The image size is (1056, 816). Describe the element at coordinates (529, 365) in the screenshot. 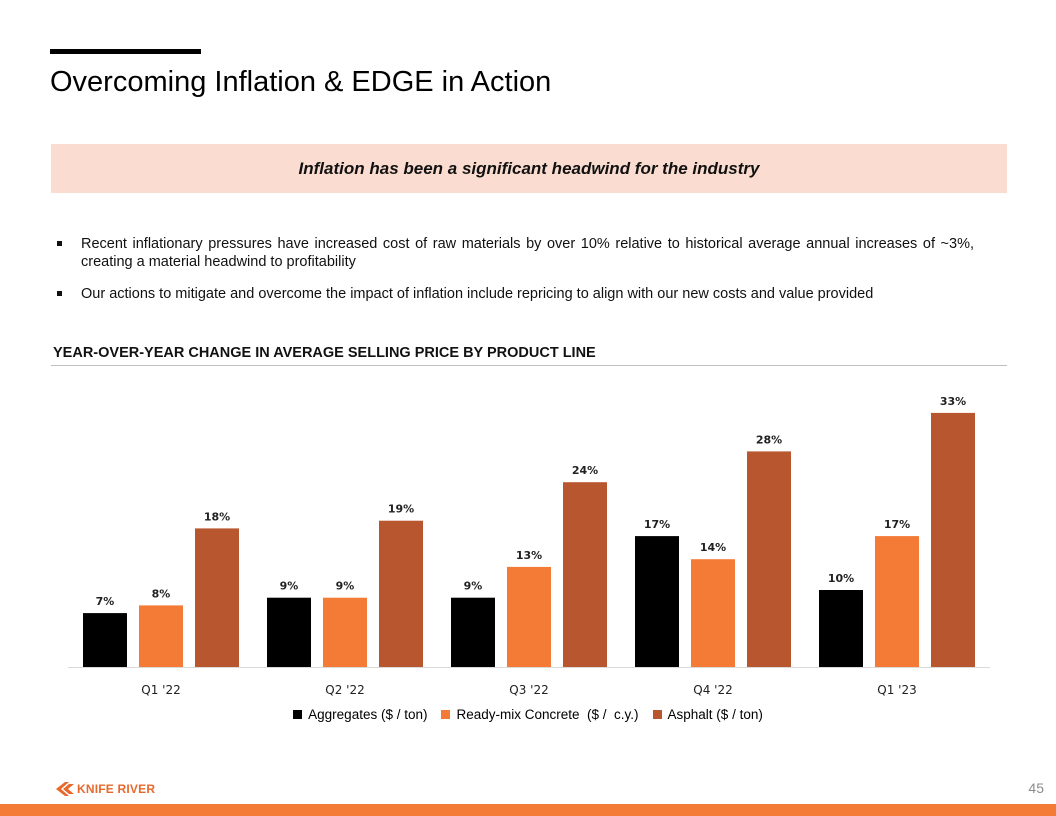

I see `chart-title-divider` at that location.